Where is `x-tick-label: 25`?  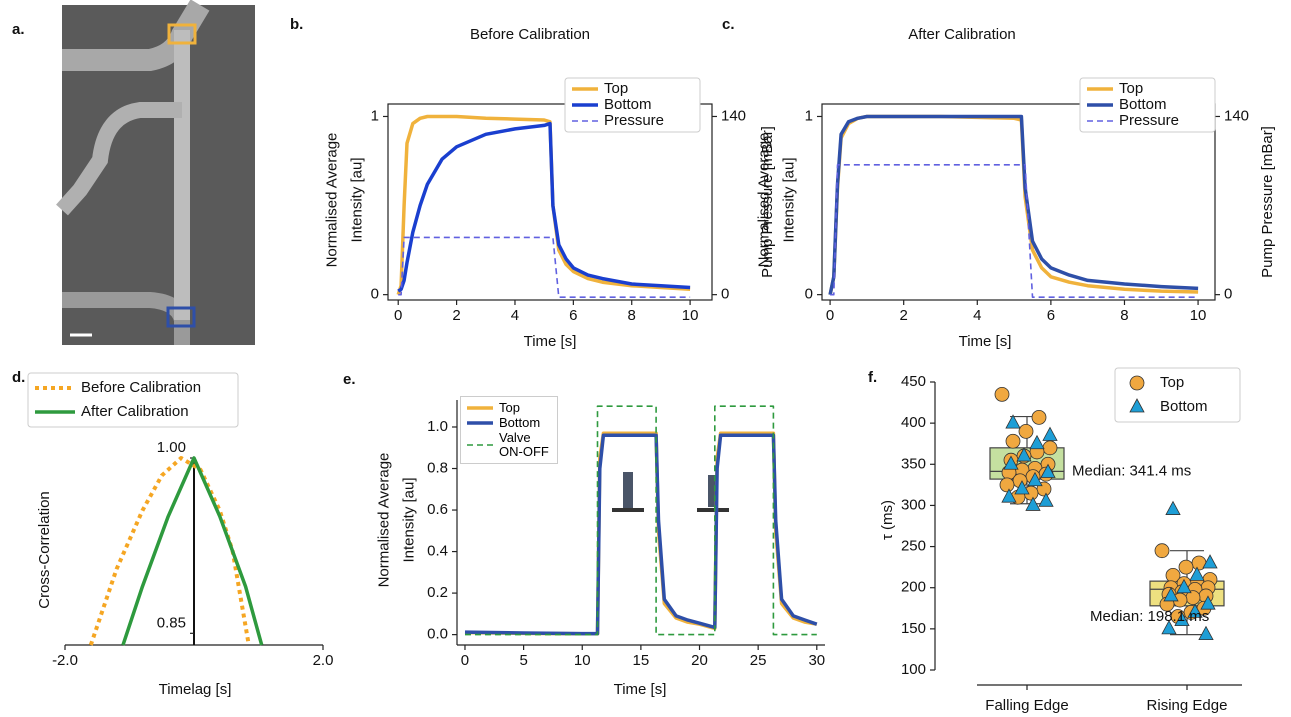
x-tick-label: 25 is located at coordinates (758, 660).